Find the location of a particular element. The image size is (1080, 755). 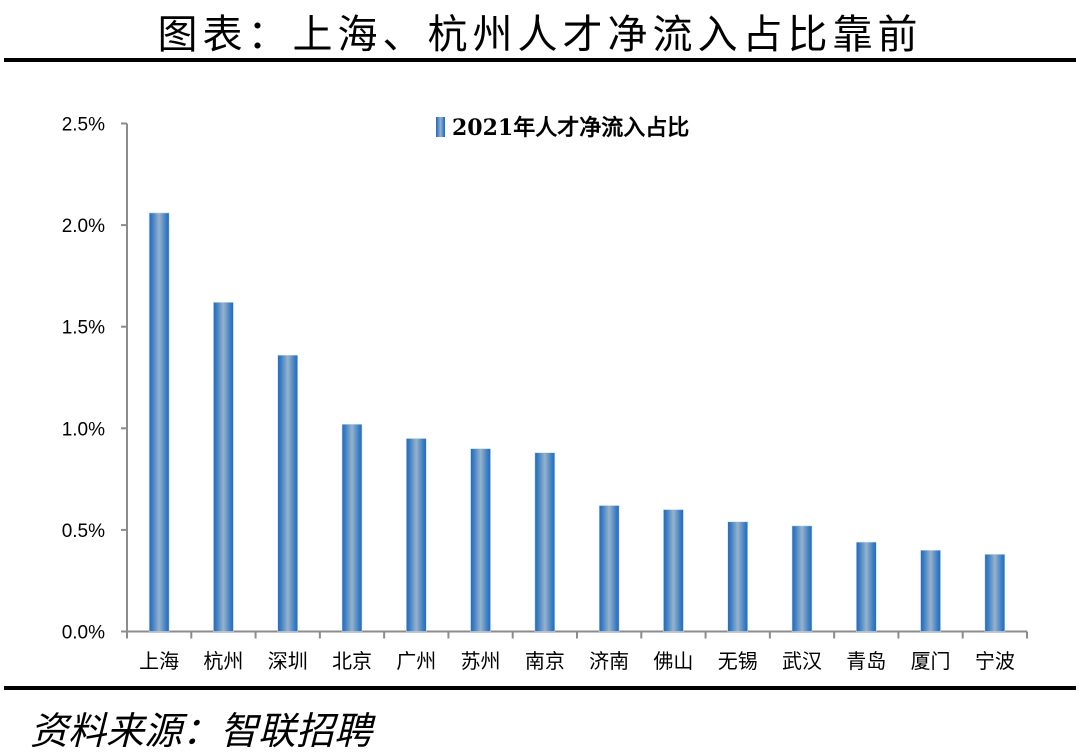

bar-北京 is located at coordinates (352, 527).